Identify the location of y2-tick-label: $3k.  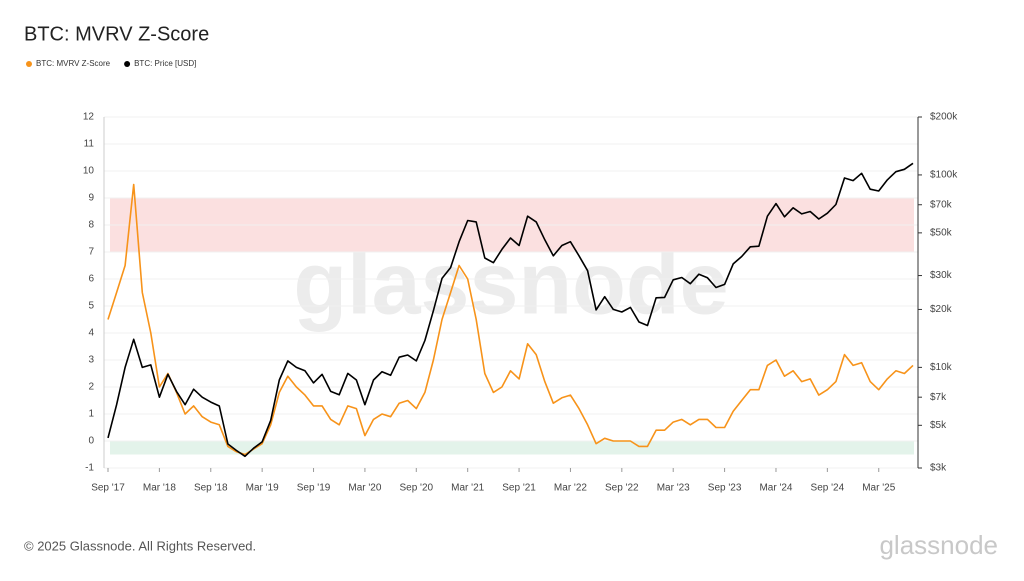
(938, 468).